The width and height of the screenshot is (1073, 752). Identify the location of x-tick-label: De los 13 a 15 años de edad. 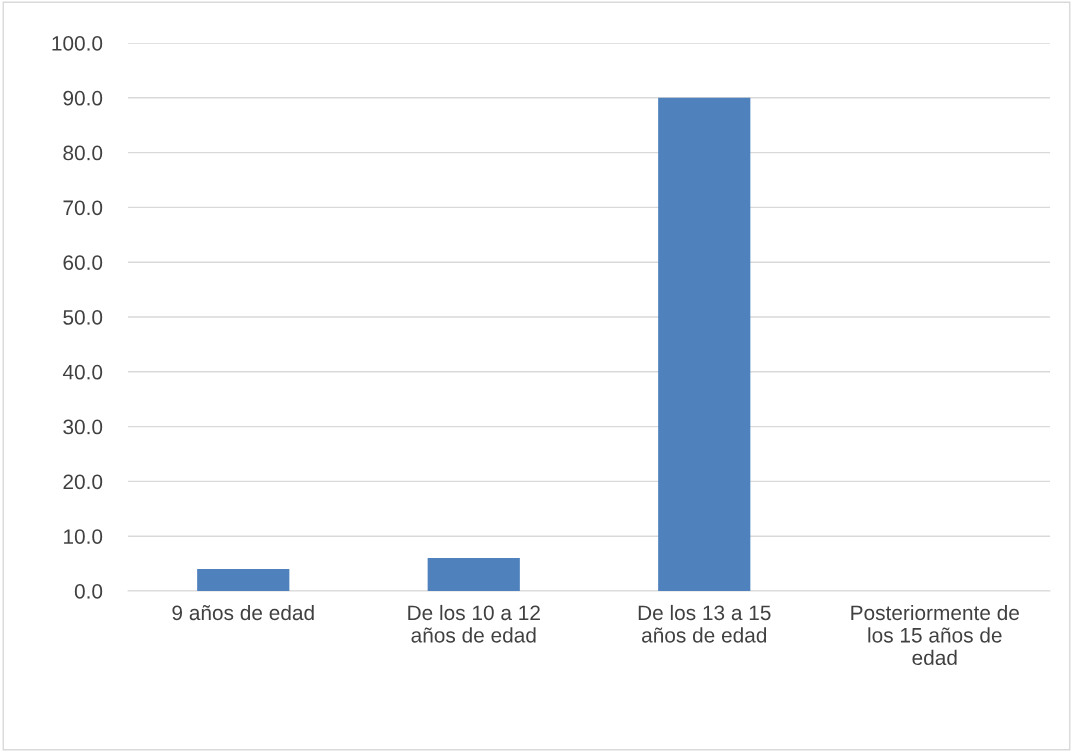
(704, 623).